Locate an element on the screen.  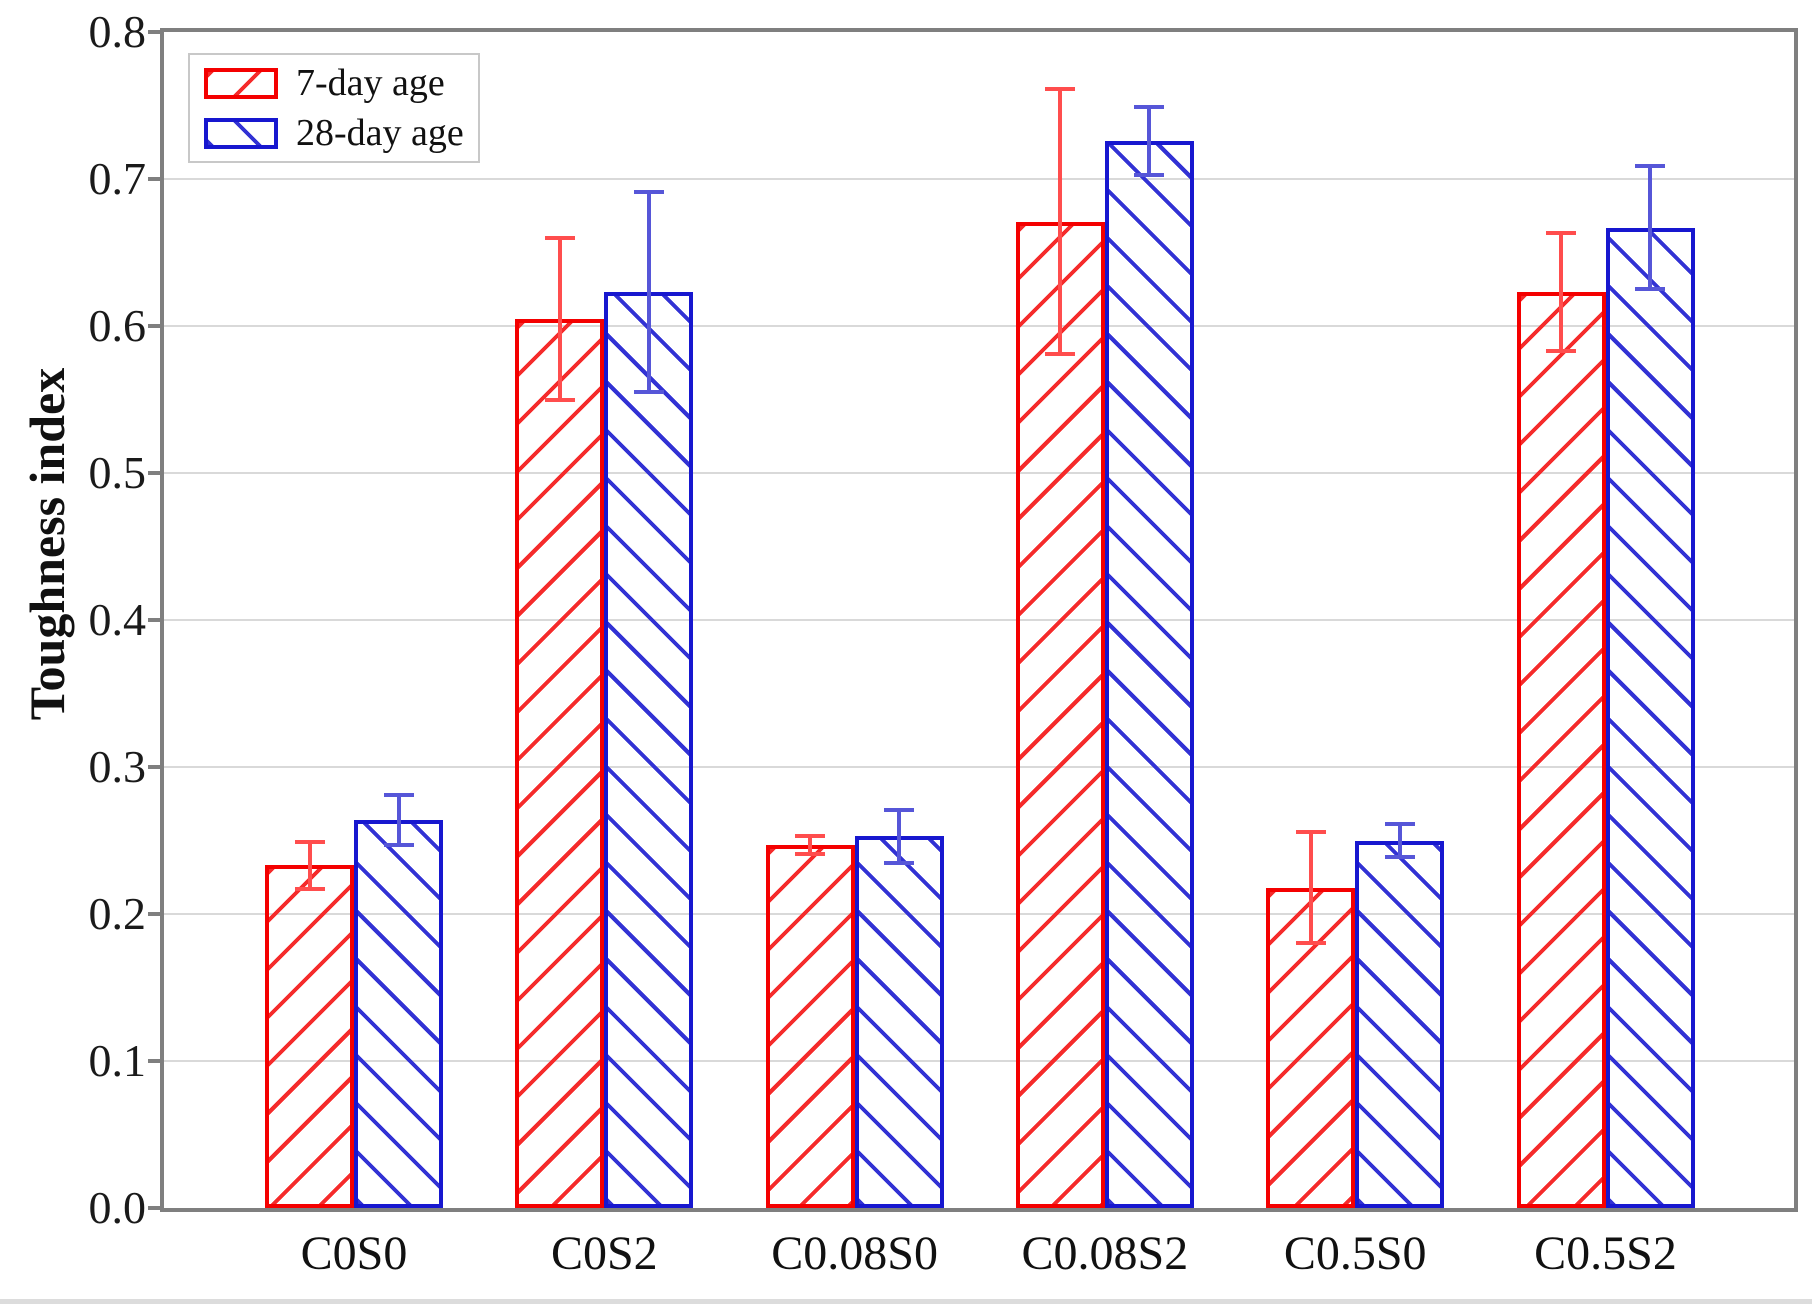
errorbar-7day-C0.5S2-bottom-cap is located at coordinates (1561, 350).